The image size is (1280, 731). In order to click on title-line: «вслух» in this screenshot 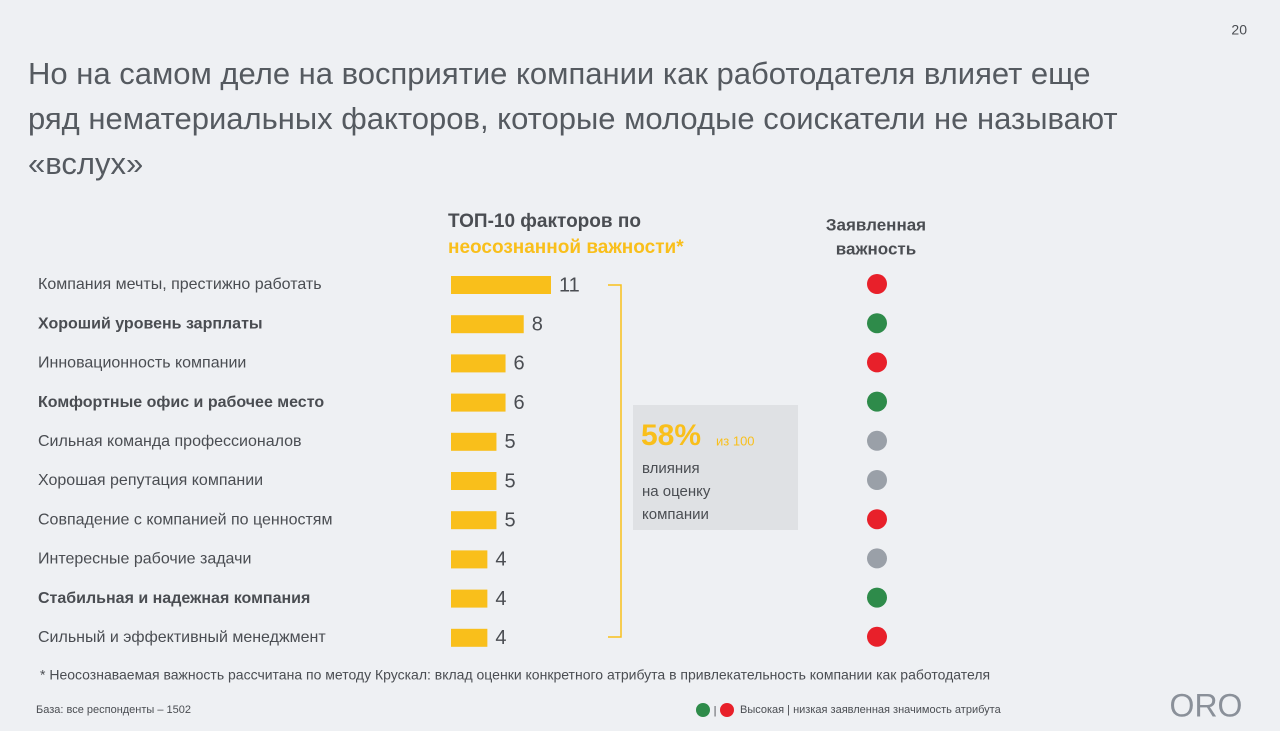, I will do `click(85, 163)`.